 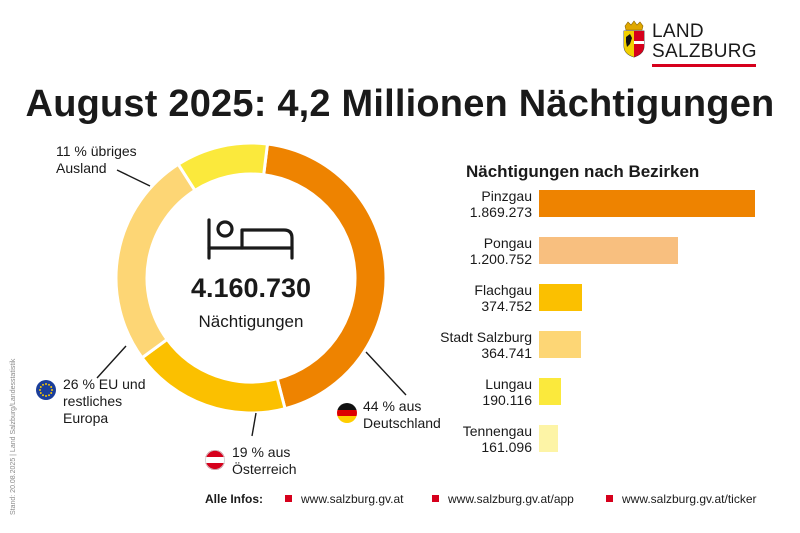 I want to click on slice-label-line: Europa, so click(x=86, y=418).